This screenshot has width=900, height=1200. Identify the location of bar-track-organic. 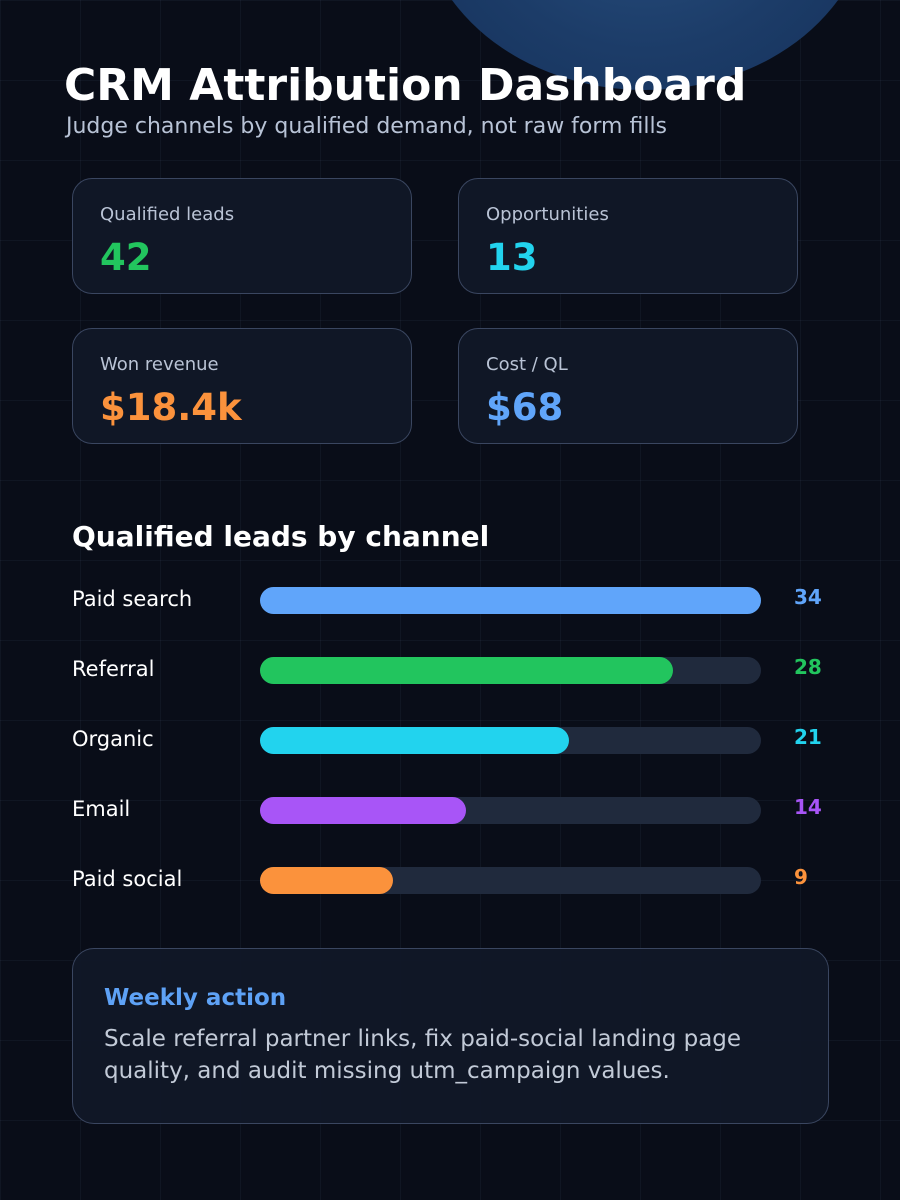
(510, 740).